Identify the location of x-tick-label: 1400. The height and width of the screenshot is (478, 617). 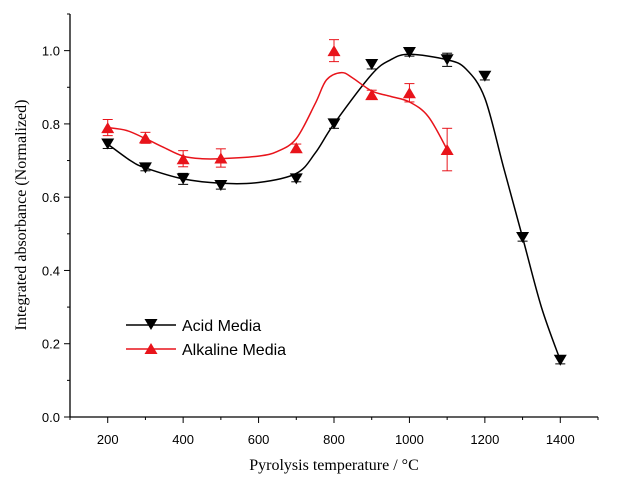
(560, 439).